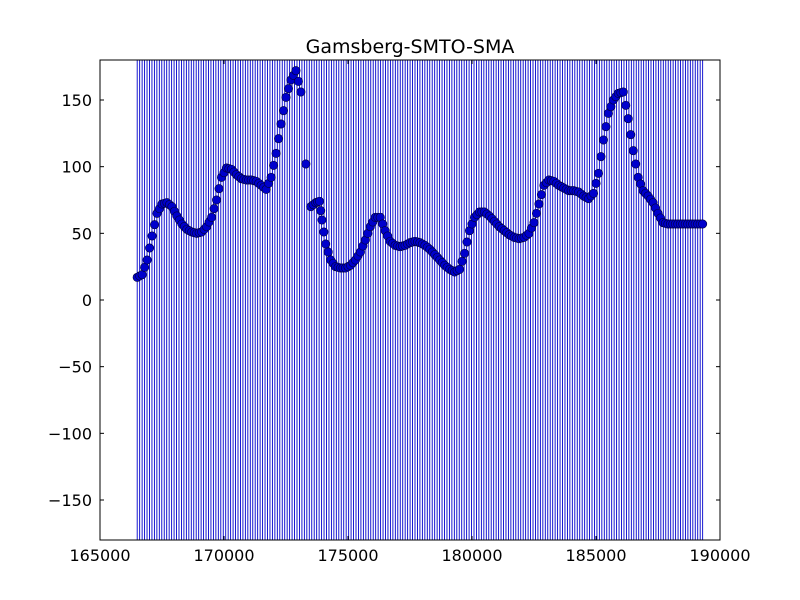 The image size is (800, 600). Describe the element at coordinates (82, 233) in the screenshot. I see `y-tick-label: 50` at that location.